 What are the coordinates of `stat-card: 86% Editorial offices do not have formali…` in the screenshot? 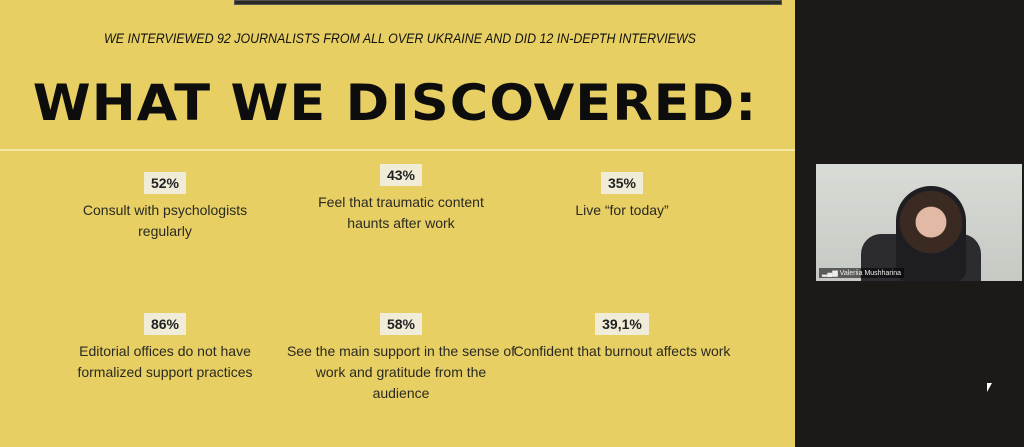 It's located at (165, 348).